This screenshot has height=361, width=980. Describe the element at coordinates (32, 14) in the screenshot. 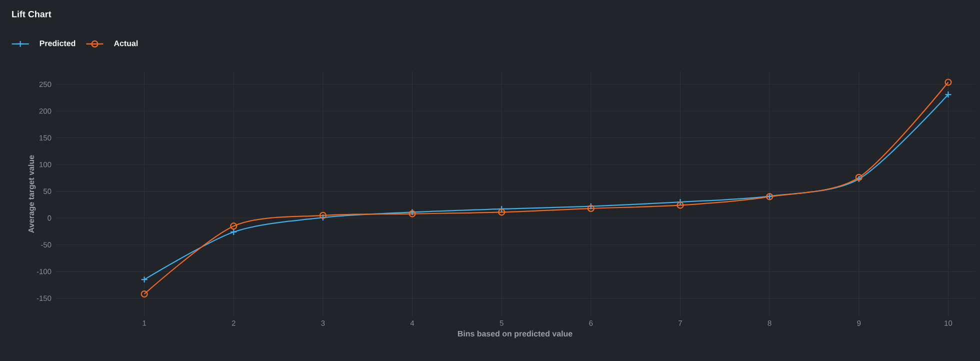

I see `chart-title: Lift Chart` at that location.